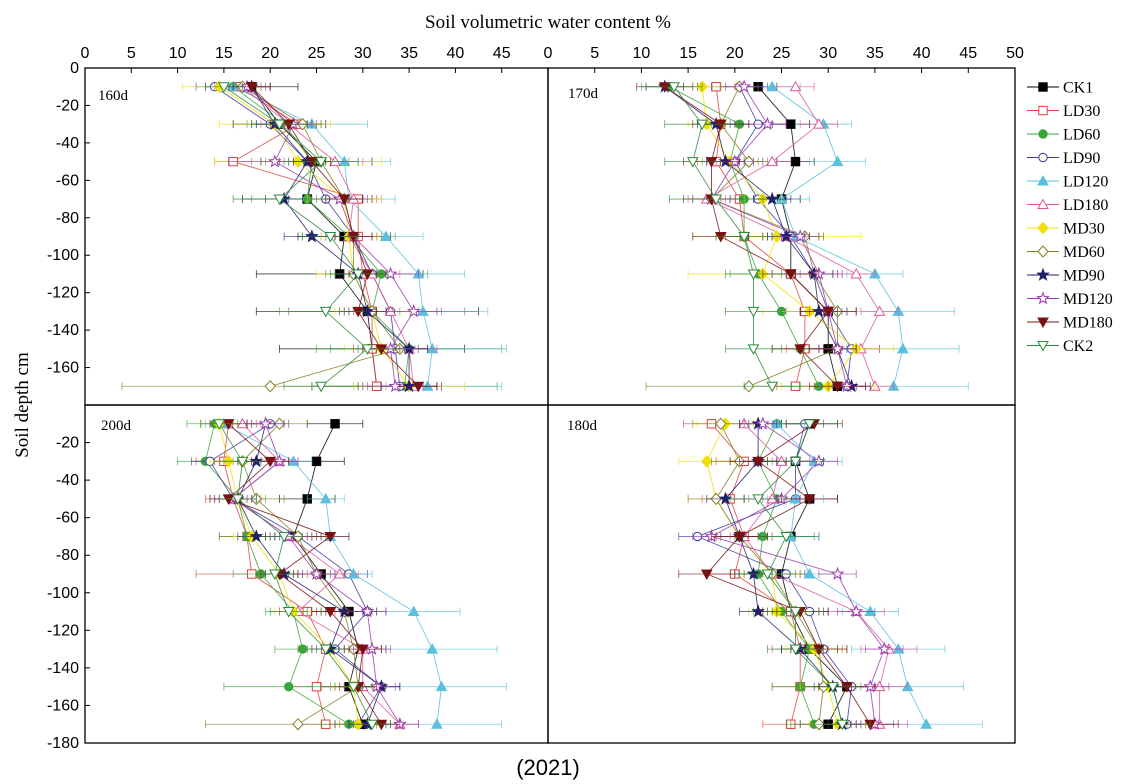 The height and width of the screenshot is (784, 1137). What do you see at coordinates (1063, 111) in the screenshot?
I see `legend-item-ld30: LD30` at bounding box center [1063, 111].